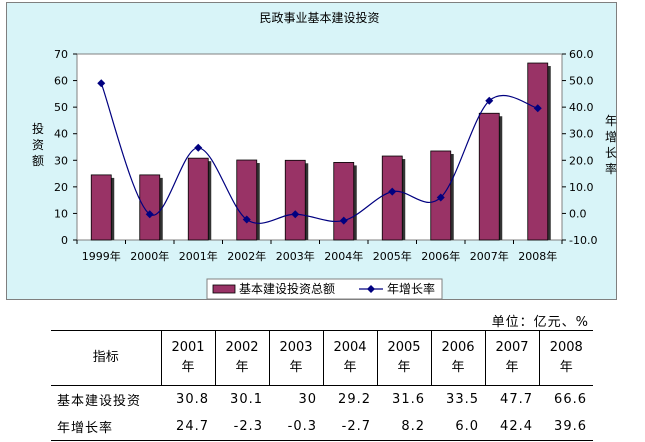  I want to click on right-axis-tick-label: 60.0, so click(581, 54).